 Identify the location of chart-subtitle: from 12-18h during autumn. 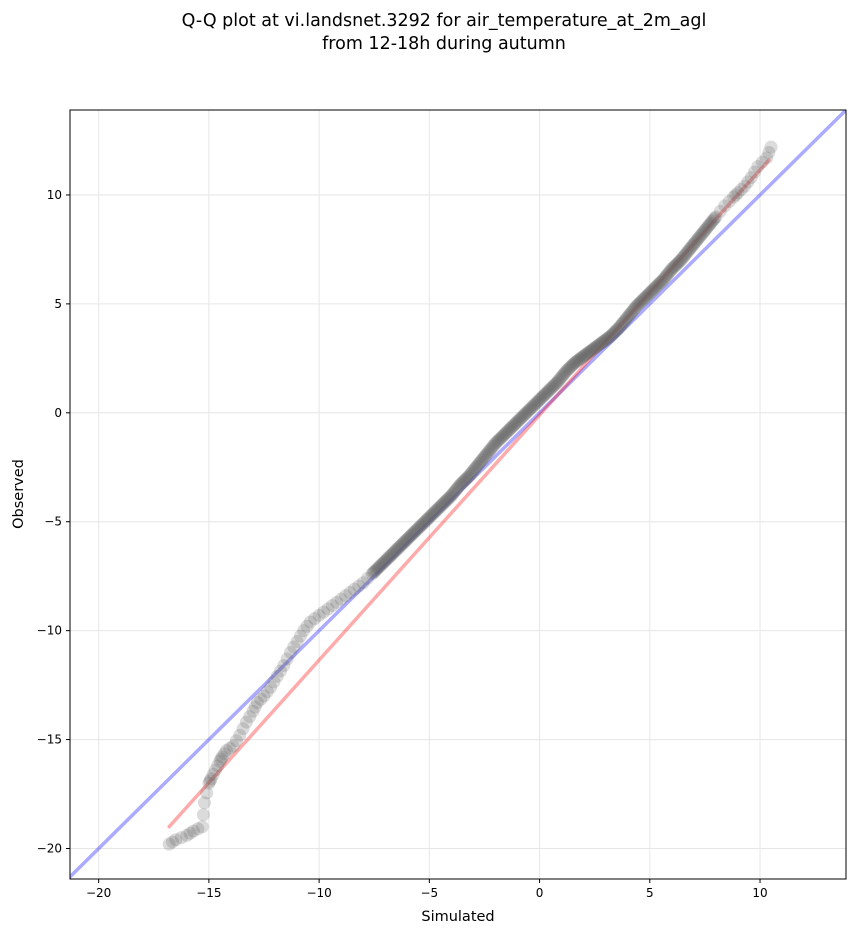
(444, 44).